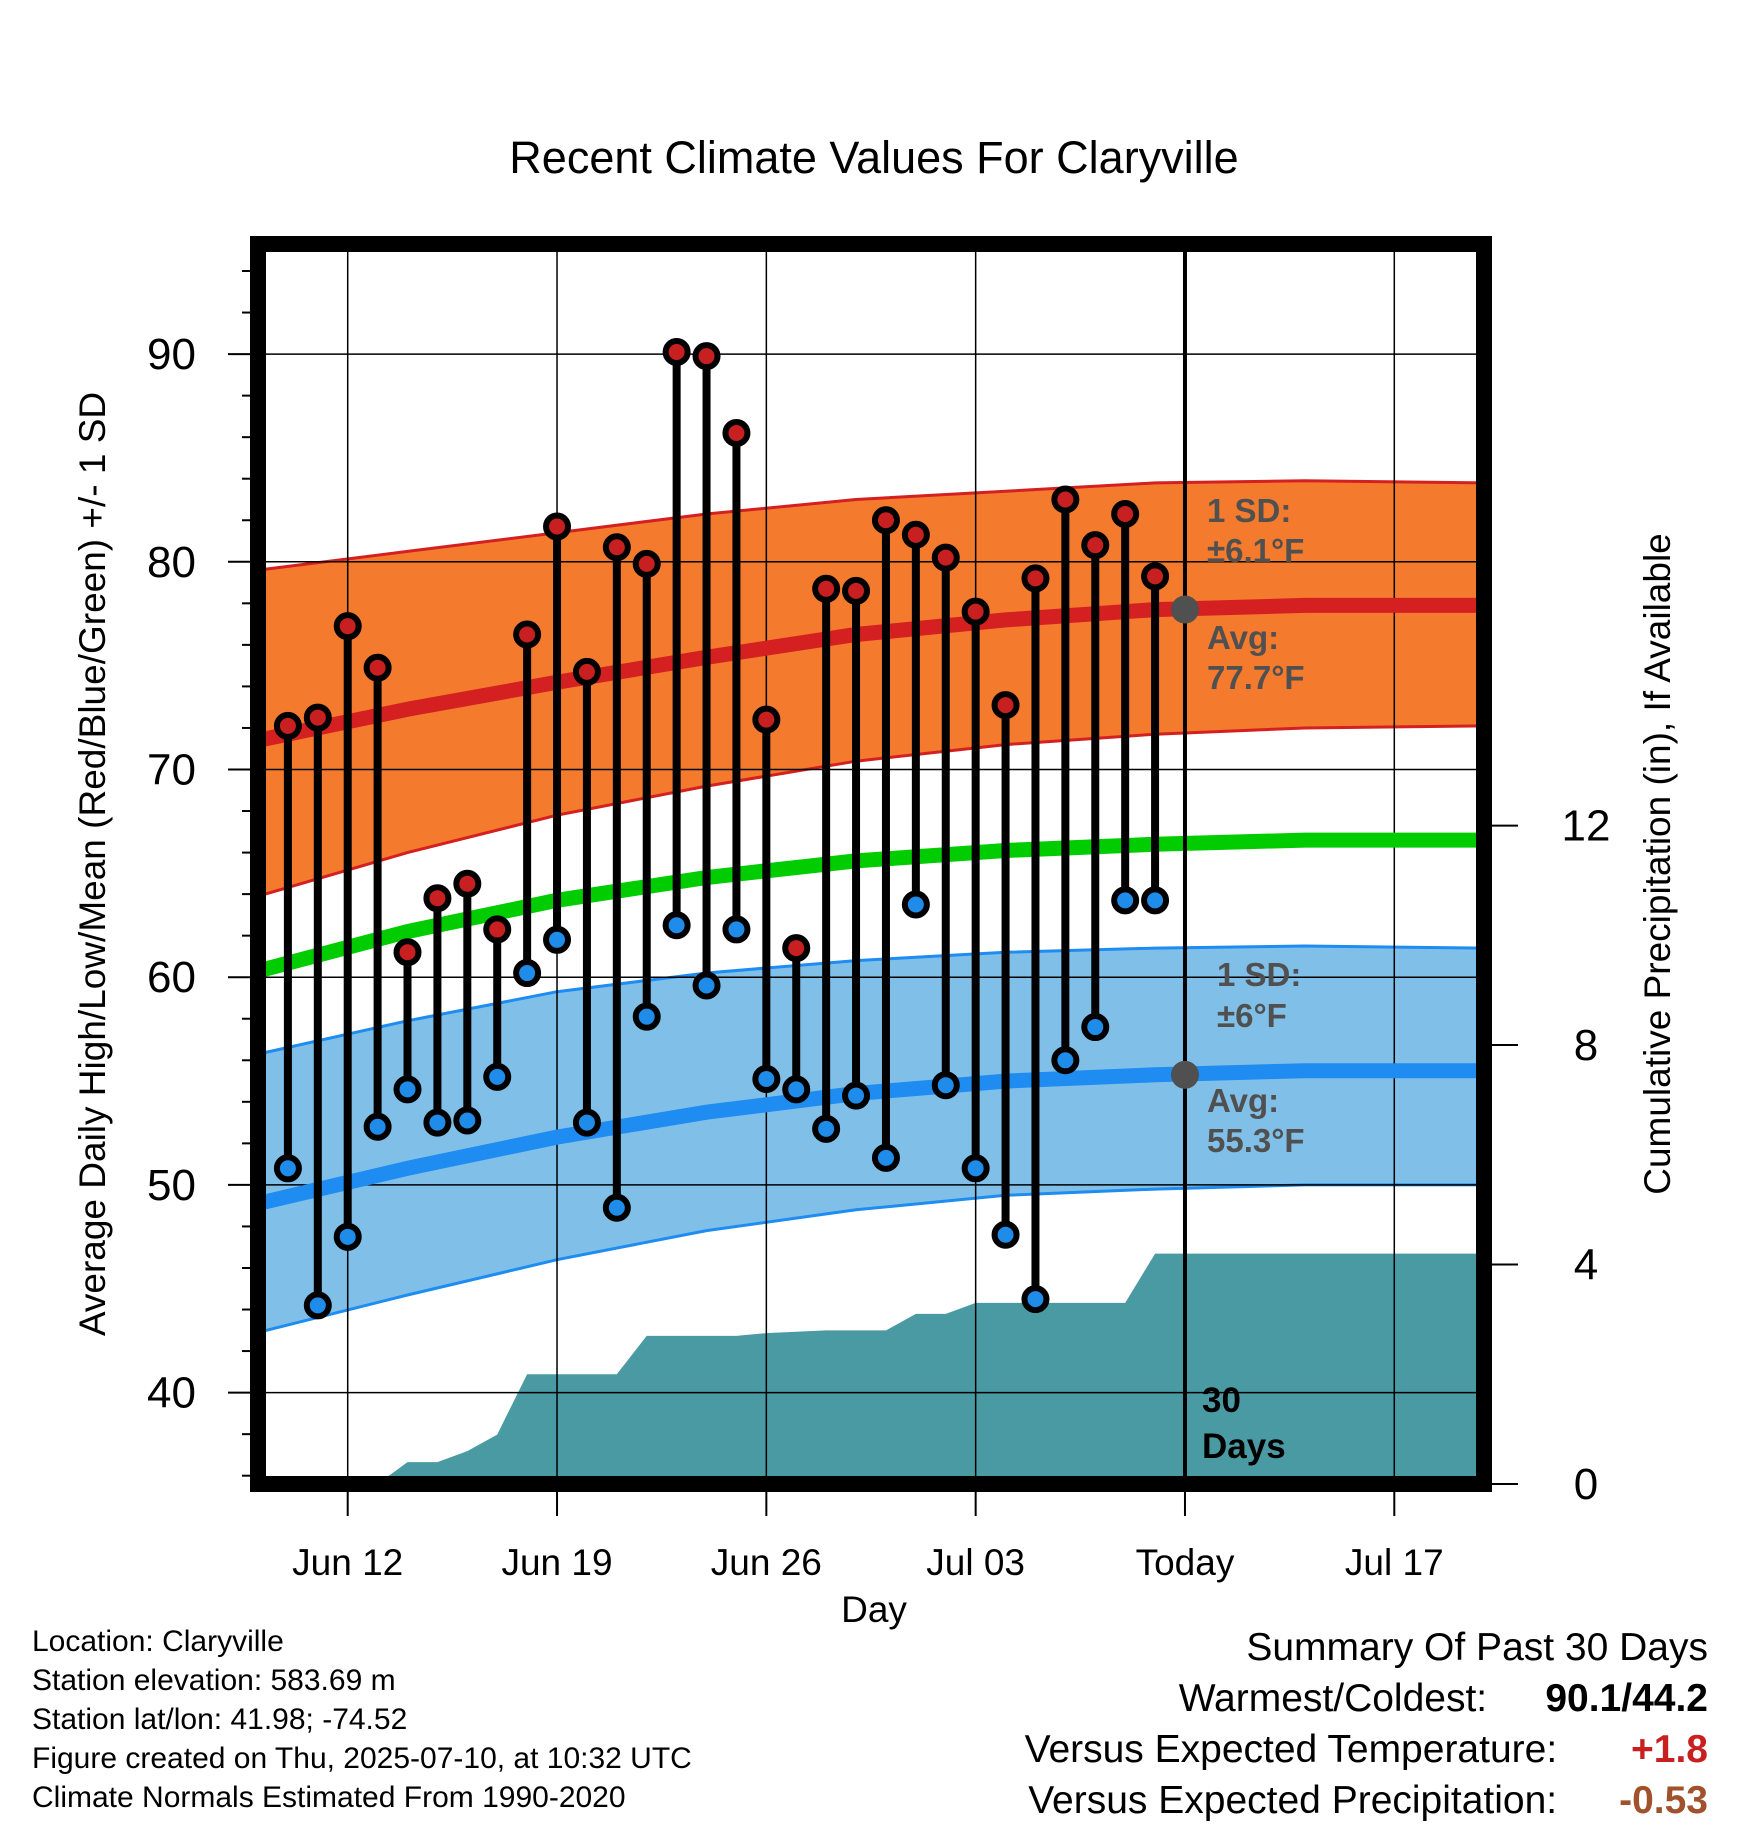 The width and height of the screenshot is (1748, 1828). I want to click on latlon-text: Station lat/lon: 41.98; -74.52, so click(220, 1719).